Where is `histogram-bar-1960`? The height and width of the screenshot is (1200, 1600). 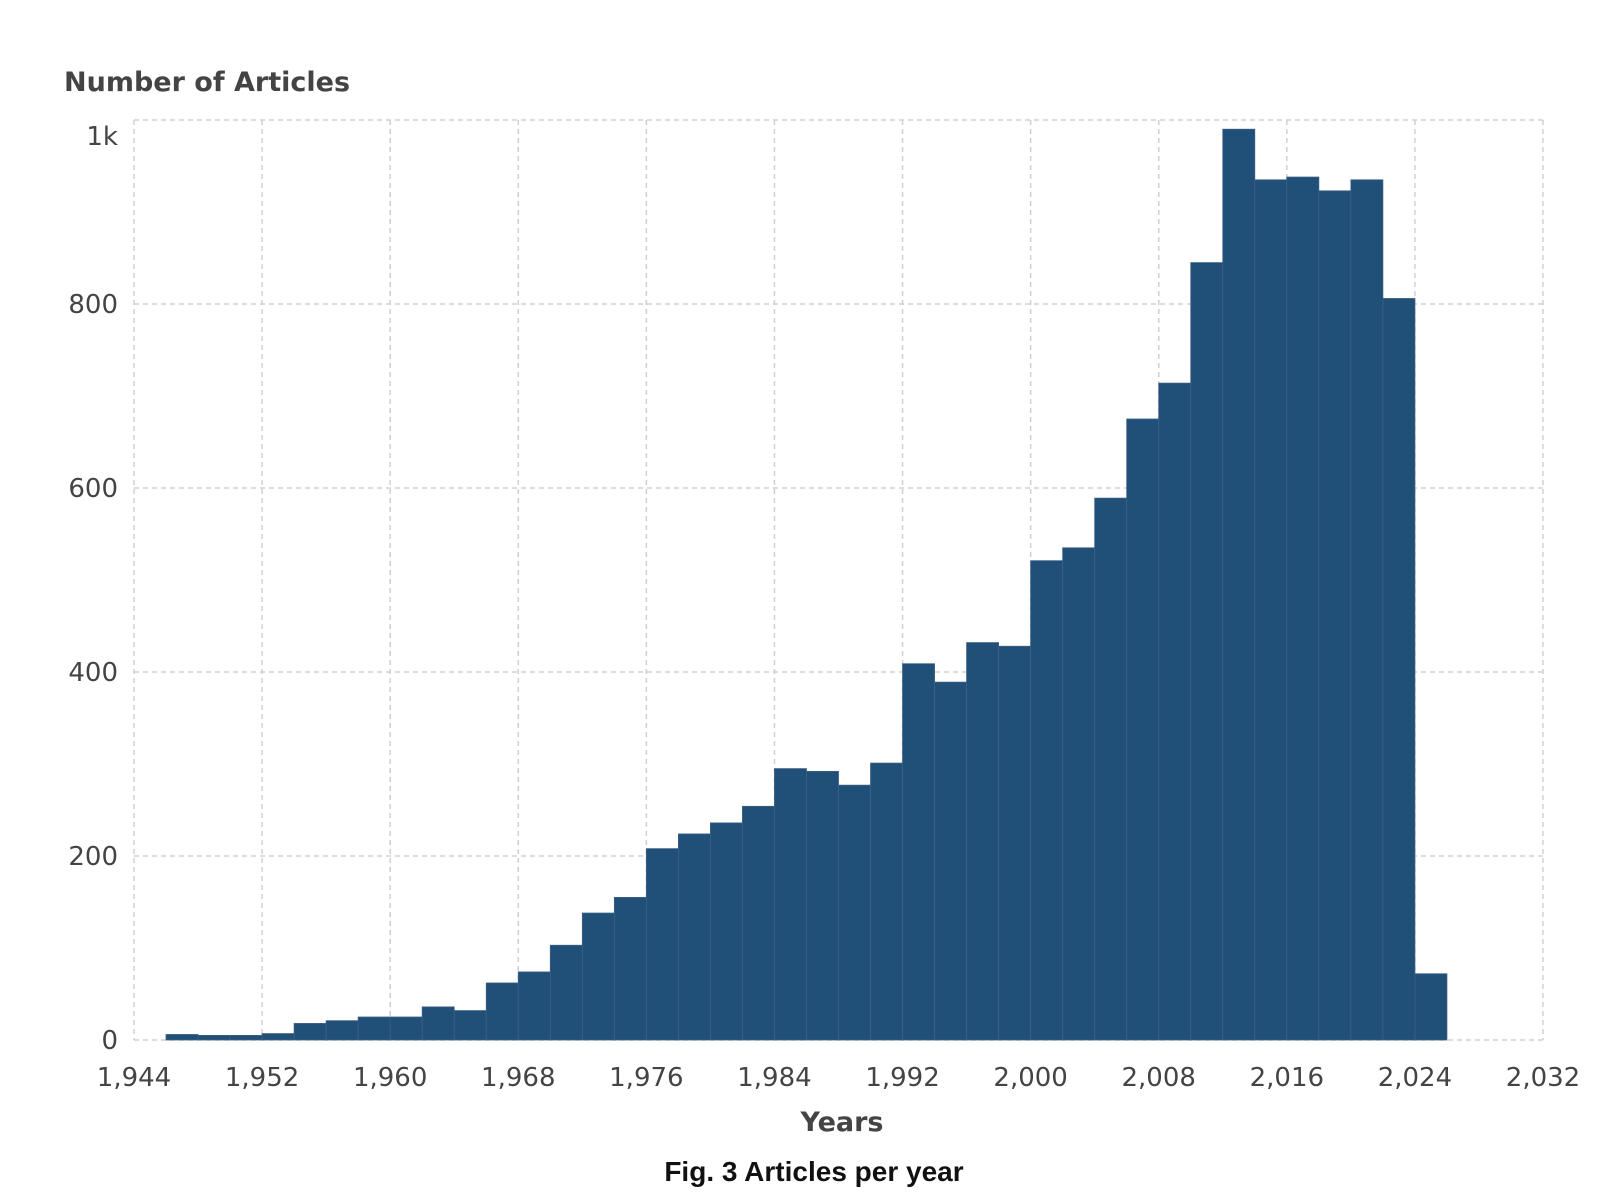
histogram-bar-1960 is located at coordinates (406, 1028).